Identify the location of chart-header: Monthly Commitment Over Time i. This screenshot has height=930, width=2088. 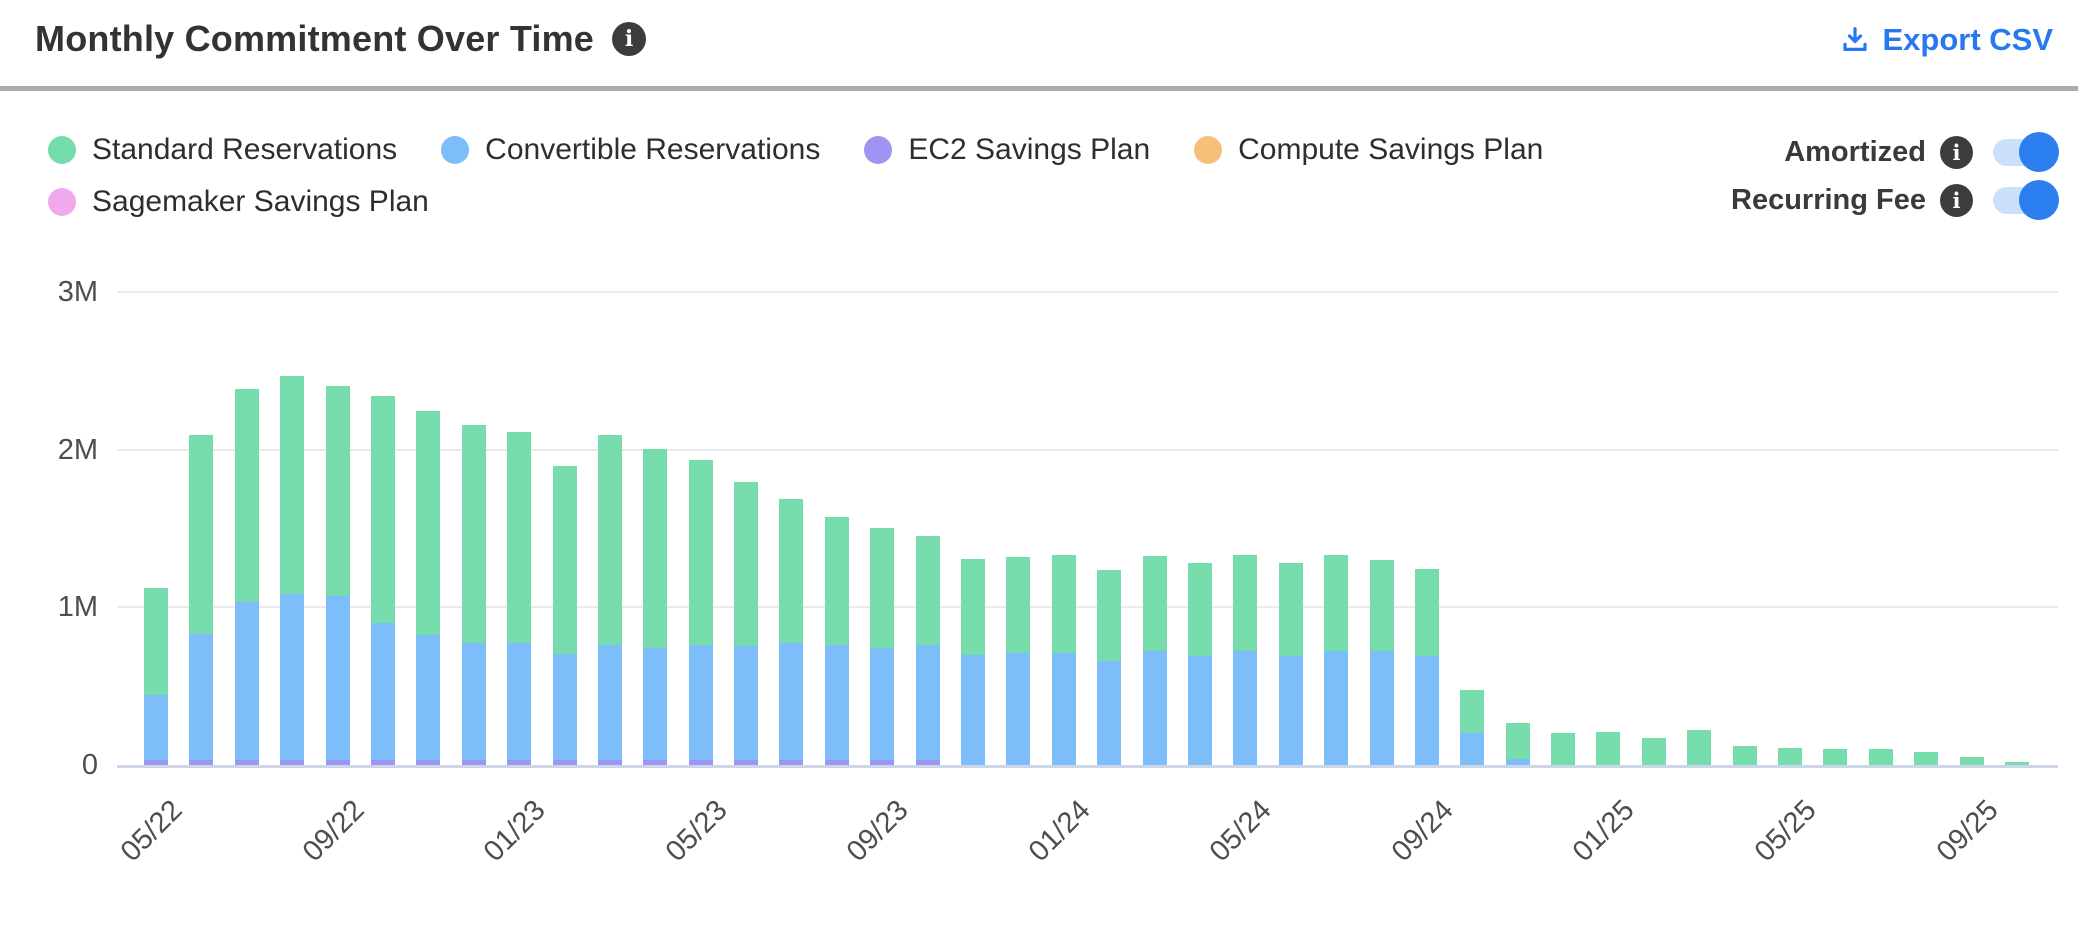
(341, 39).